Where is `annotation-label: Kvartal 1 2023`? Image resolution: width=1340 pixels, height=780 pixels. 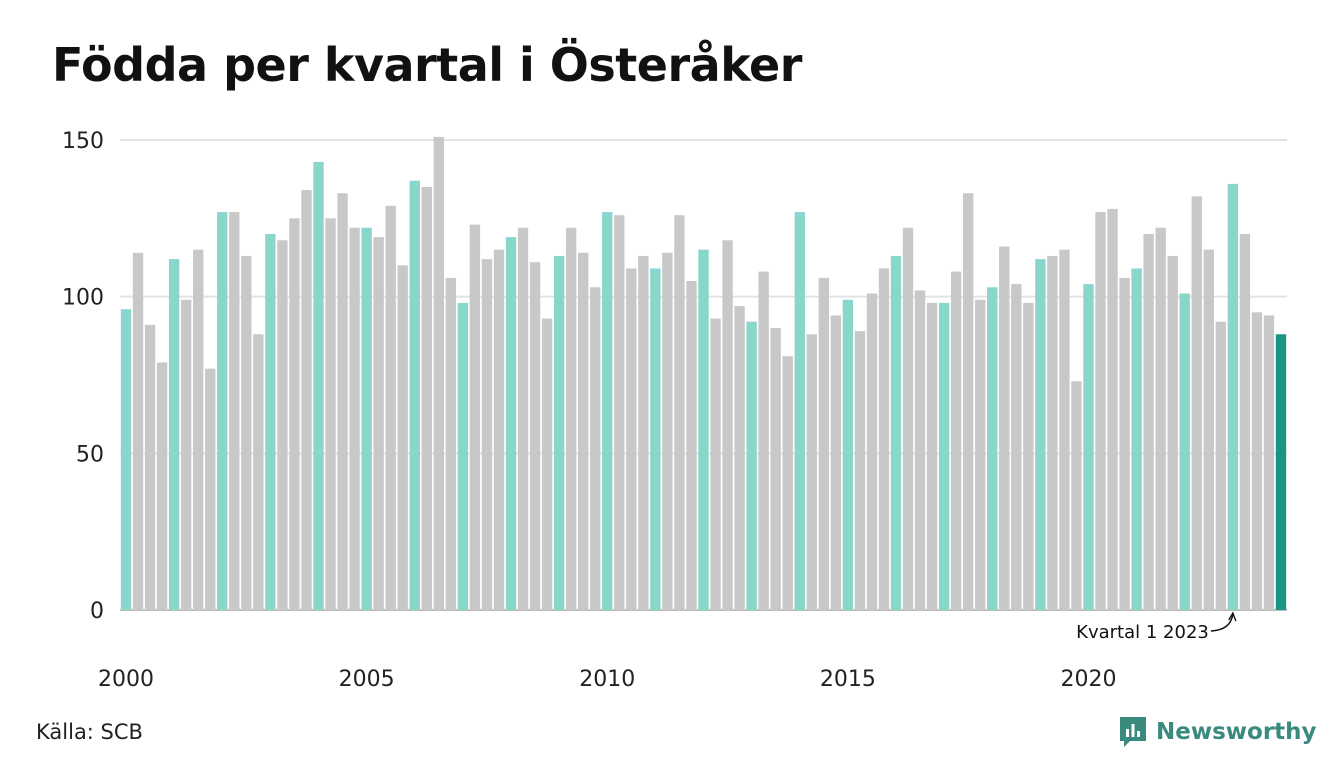
annotation-label: Kvartal 1 2023 is located at coordinates (1142, 632).